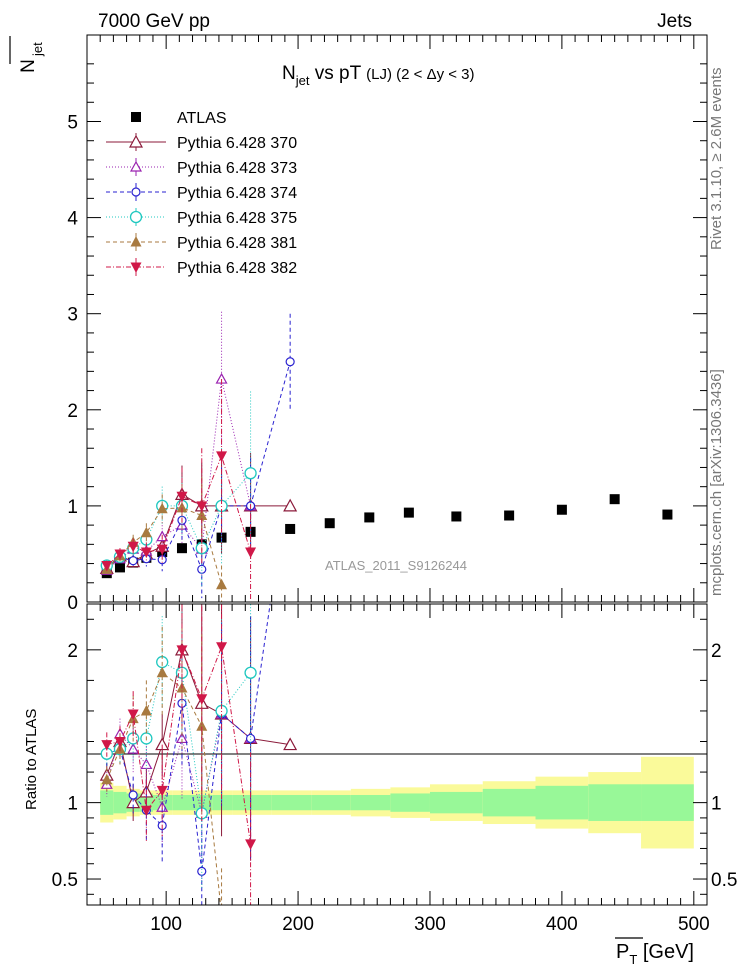  Describe the element at coordinates (31, 759) in the screenshot. I see `ratio-ylabel: Ratio to ATLAS` at that location.